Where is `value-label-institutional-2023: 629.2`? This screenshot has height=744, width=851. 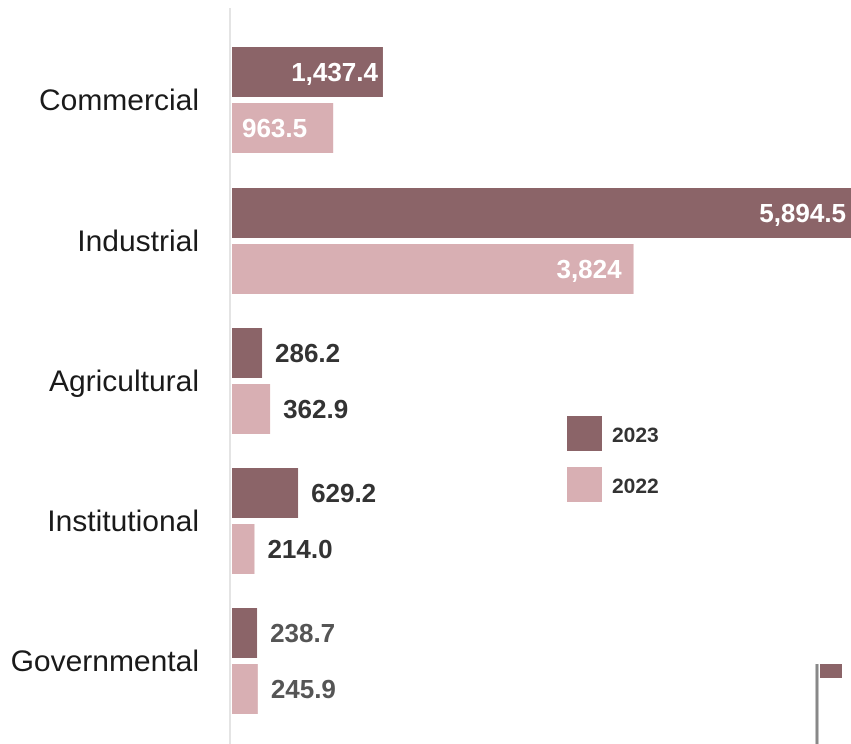
value-label-institutional-2023: 629.2 is located at coordinates (343, 493).